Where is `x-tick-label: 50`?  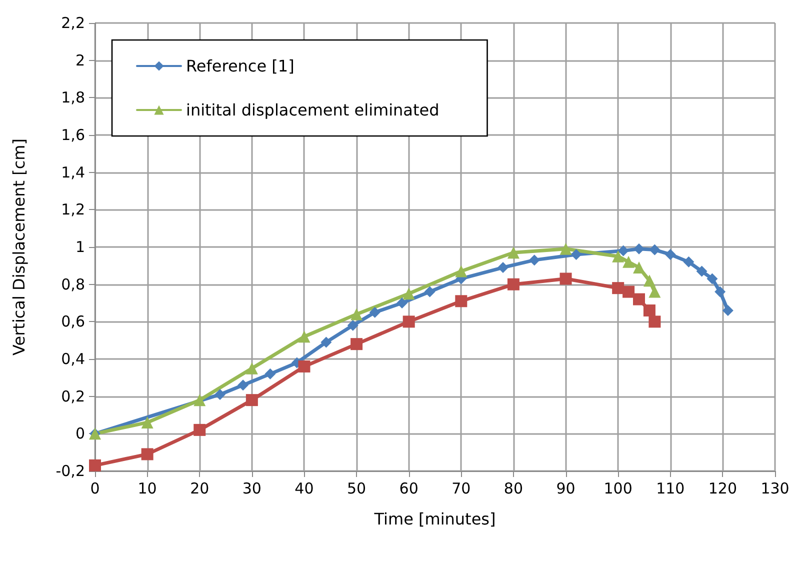
x-tick-label: 50 is located at coordinates (356, 489).